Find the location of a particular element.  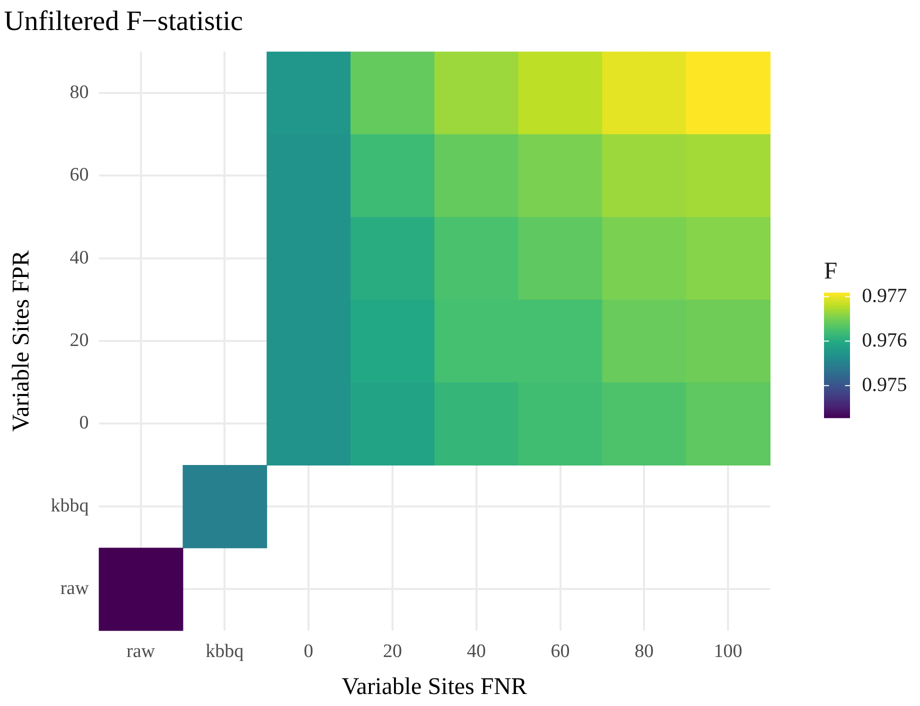

y-tick-label: kbbq is located at coordinates (70, 505).